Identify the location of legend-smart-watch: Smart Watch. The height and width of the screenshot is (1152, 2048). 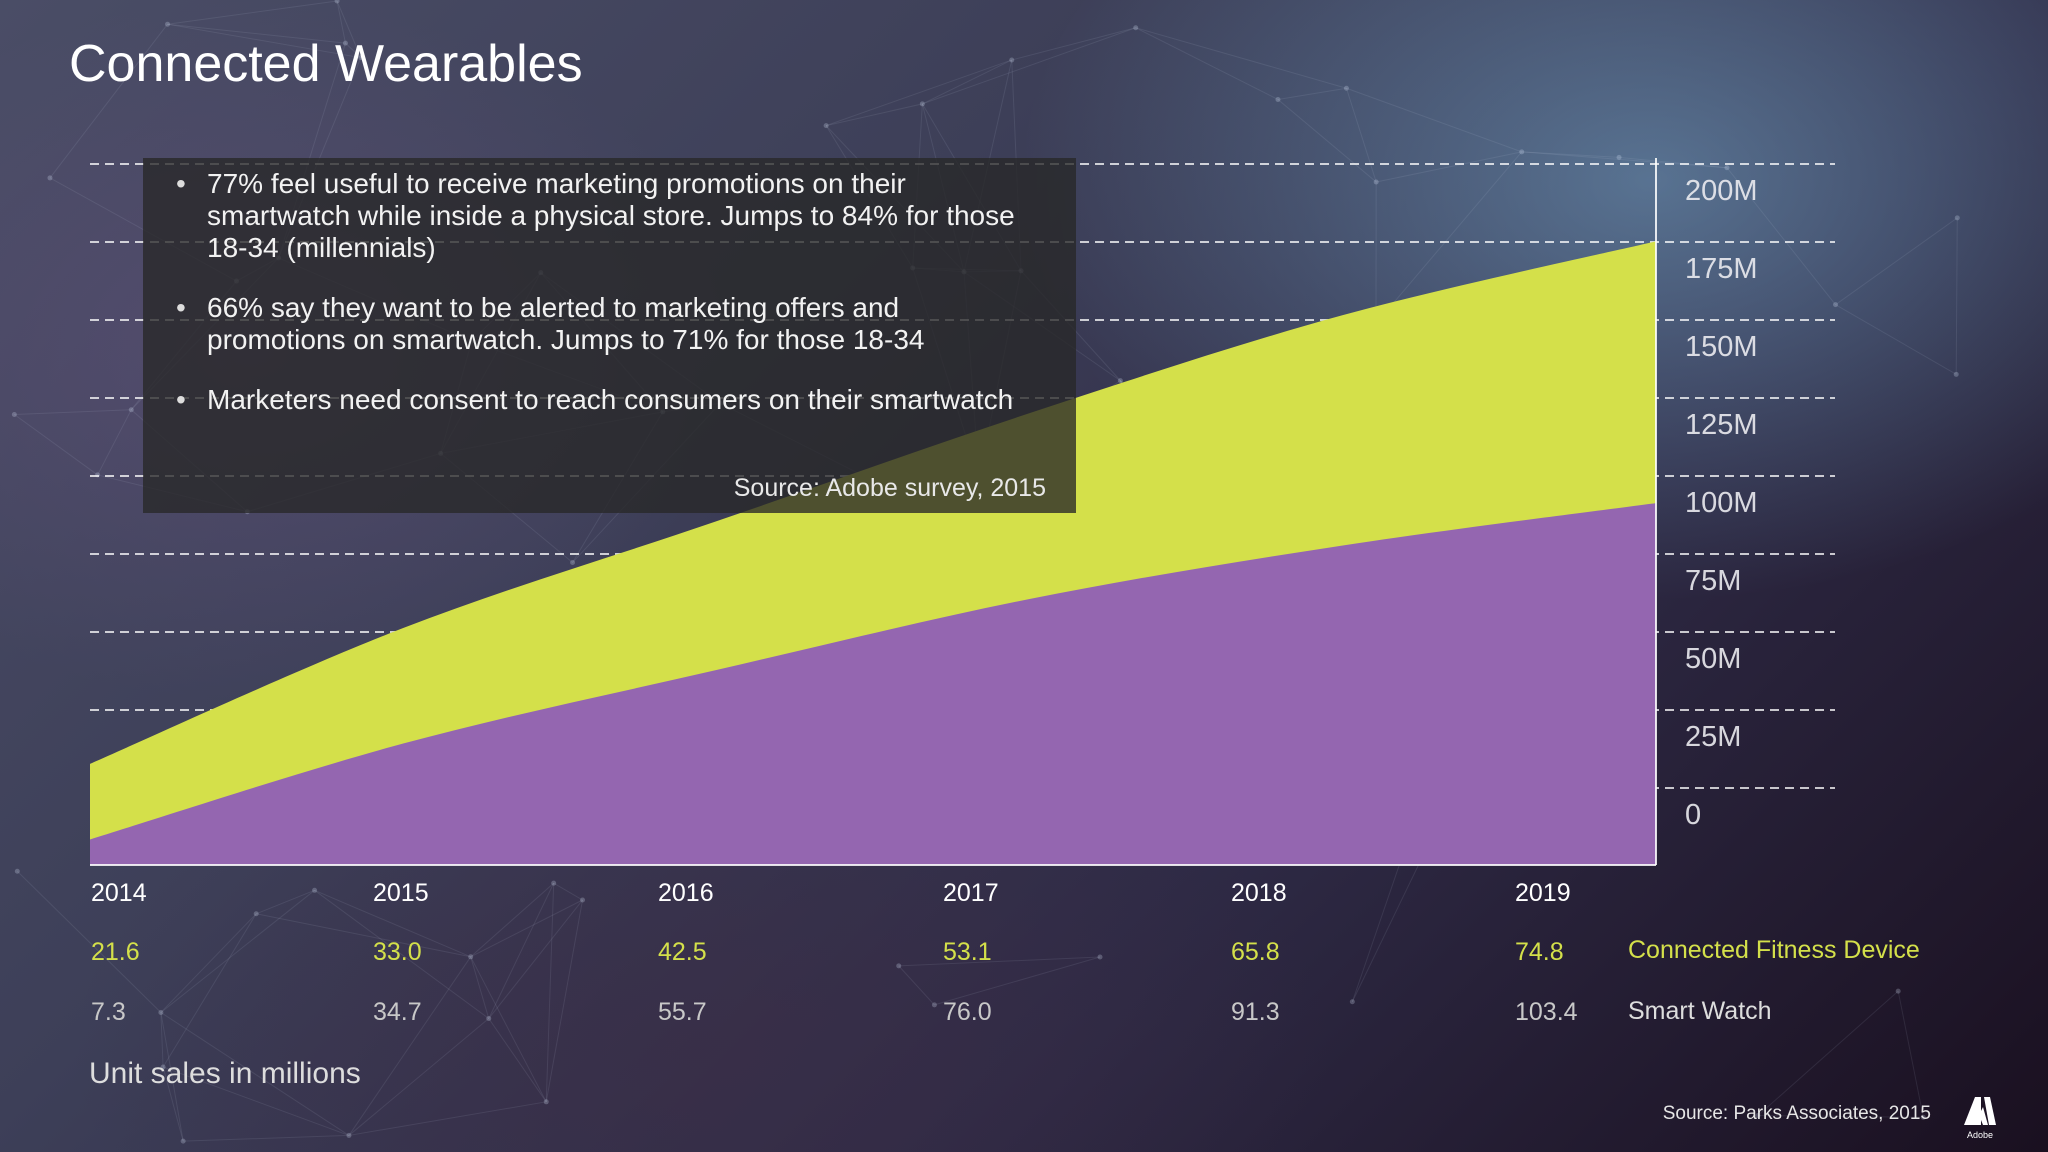
(1700, 1011).